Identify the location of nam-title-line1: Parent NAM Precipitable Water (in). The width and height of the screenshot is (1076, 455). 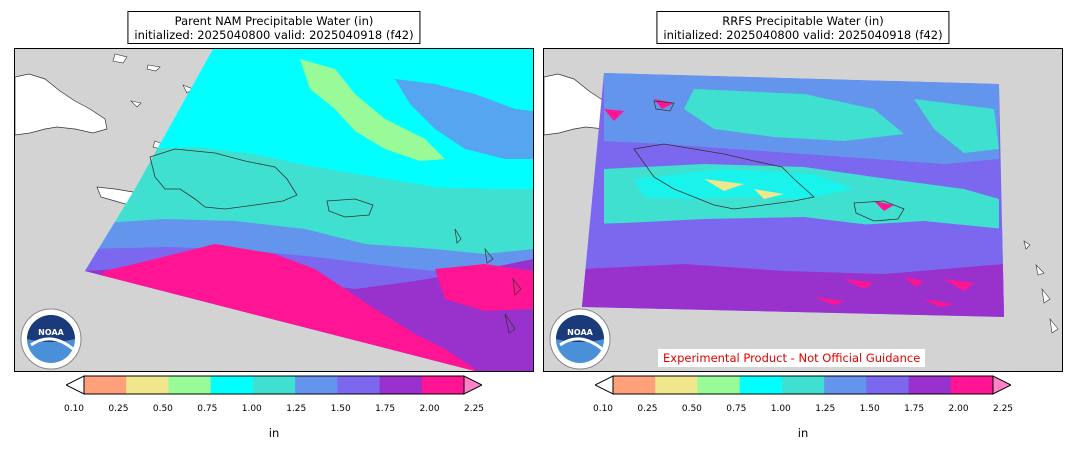
(274, 21).